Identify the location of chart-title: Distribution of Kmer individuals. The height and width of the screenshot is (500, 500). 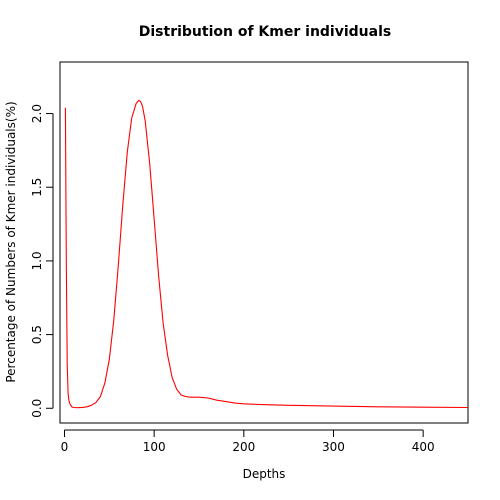
(265, 32).